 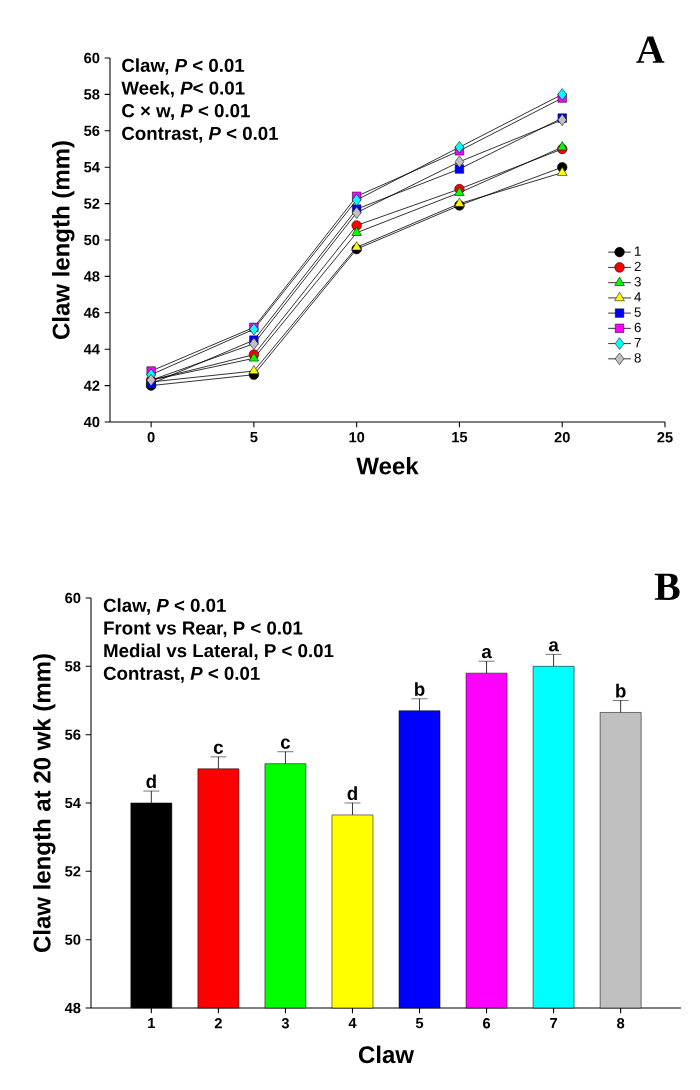 What do you see at coordinates (638, 251) in the screenshot?
I see `legend-label: 1` at bounding box center [638, 251].